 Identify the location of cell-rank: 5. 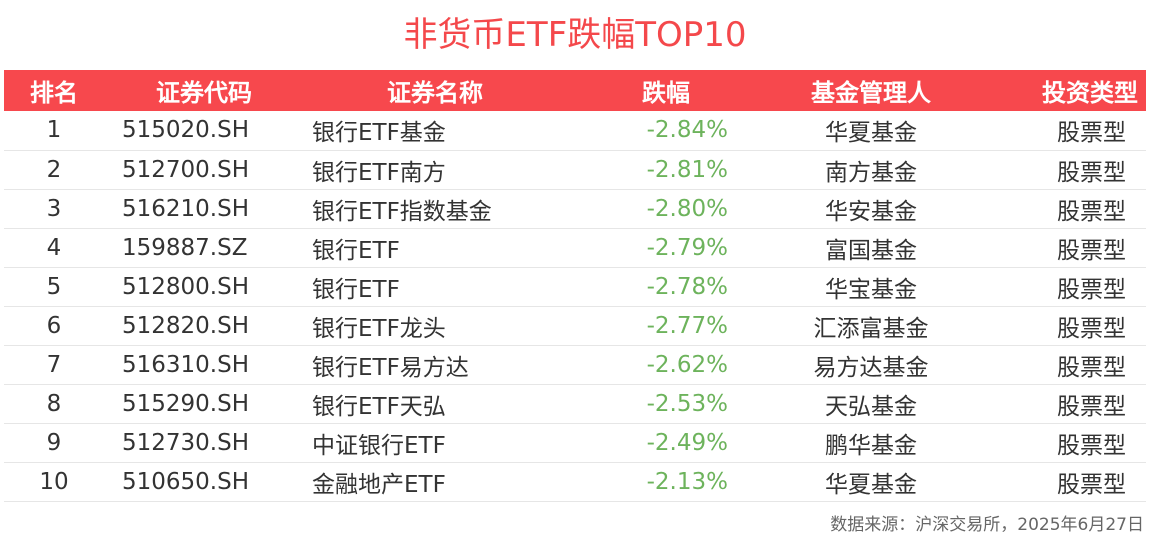
(54, 286).